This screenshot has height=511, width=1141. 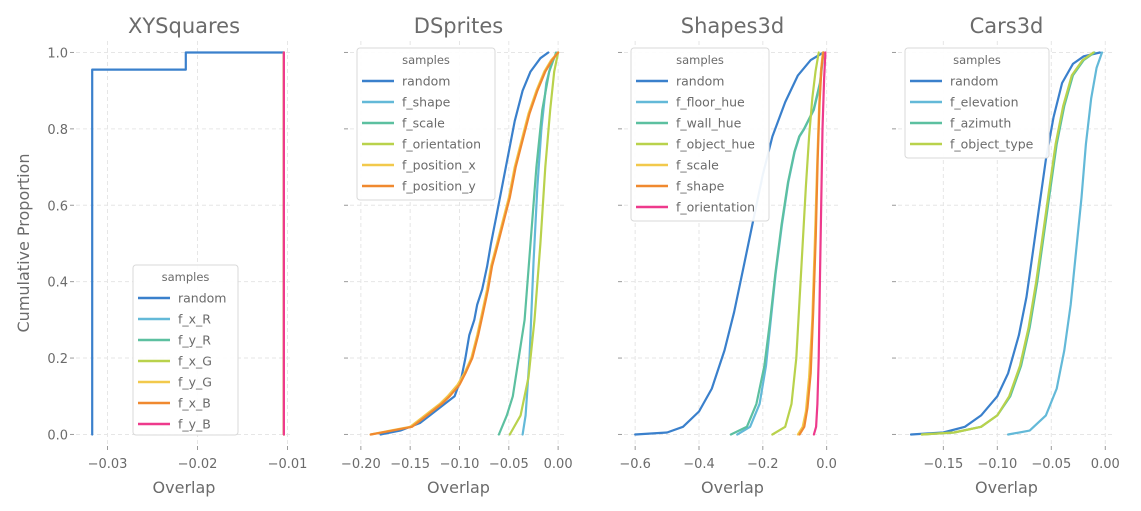 I want to click on x-tick-label: −0.4, so click(x=699, y=464).